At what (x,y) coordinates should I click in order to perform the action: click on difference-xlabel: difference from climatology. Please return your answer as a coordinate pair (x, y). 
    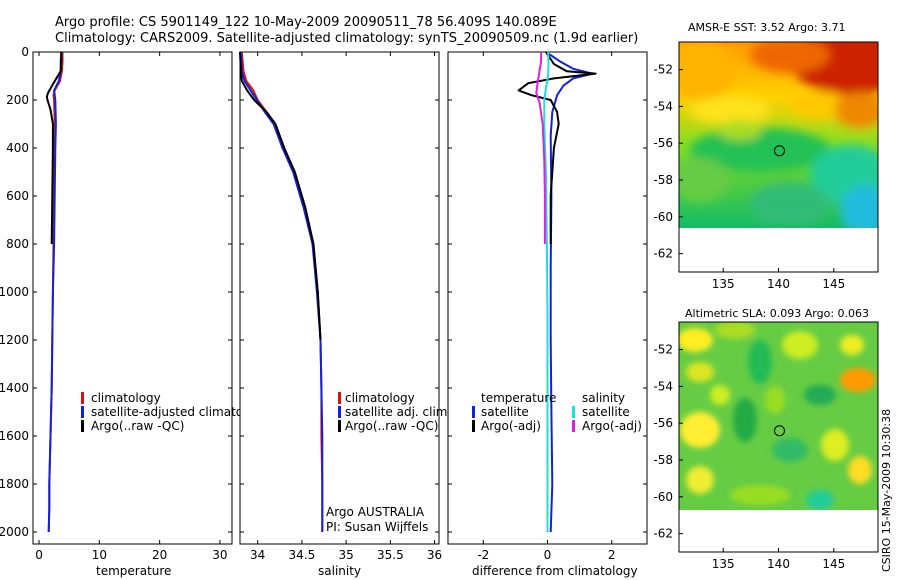
    Looking at the image, I should click on (555, 571).